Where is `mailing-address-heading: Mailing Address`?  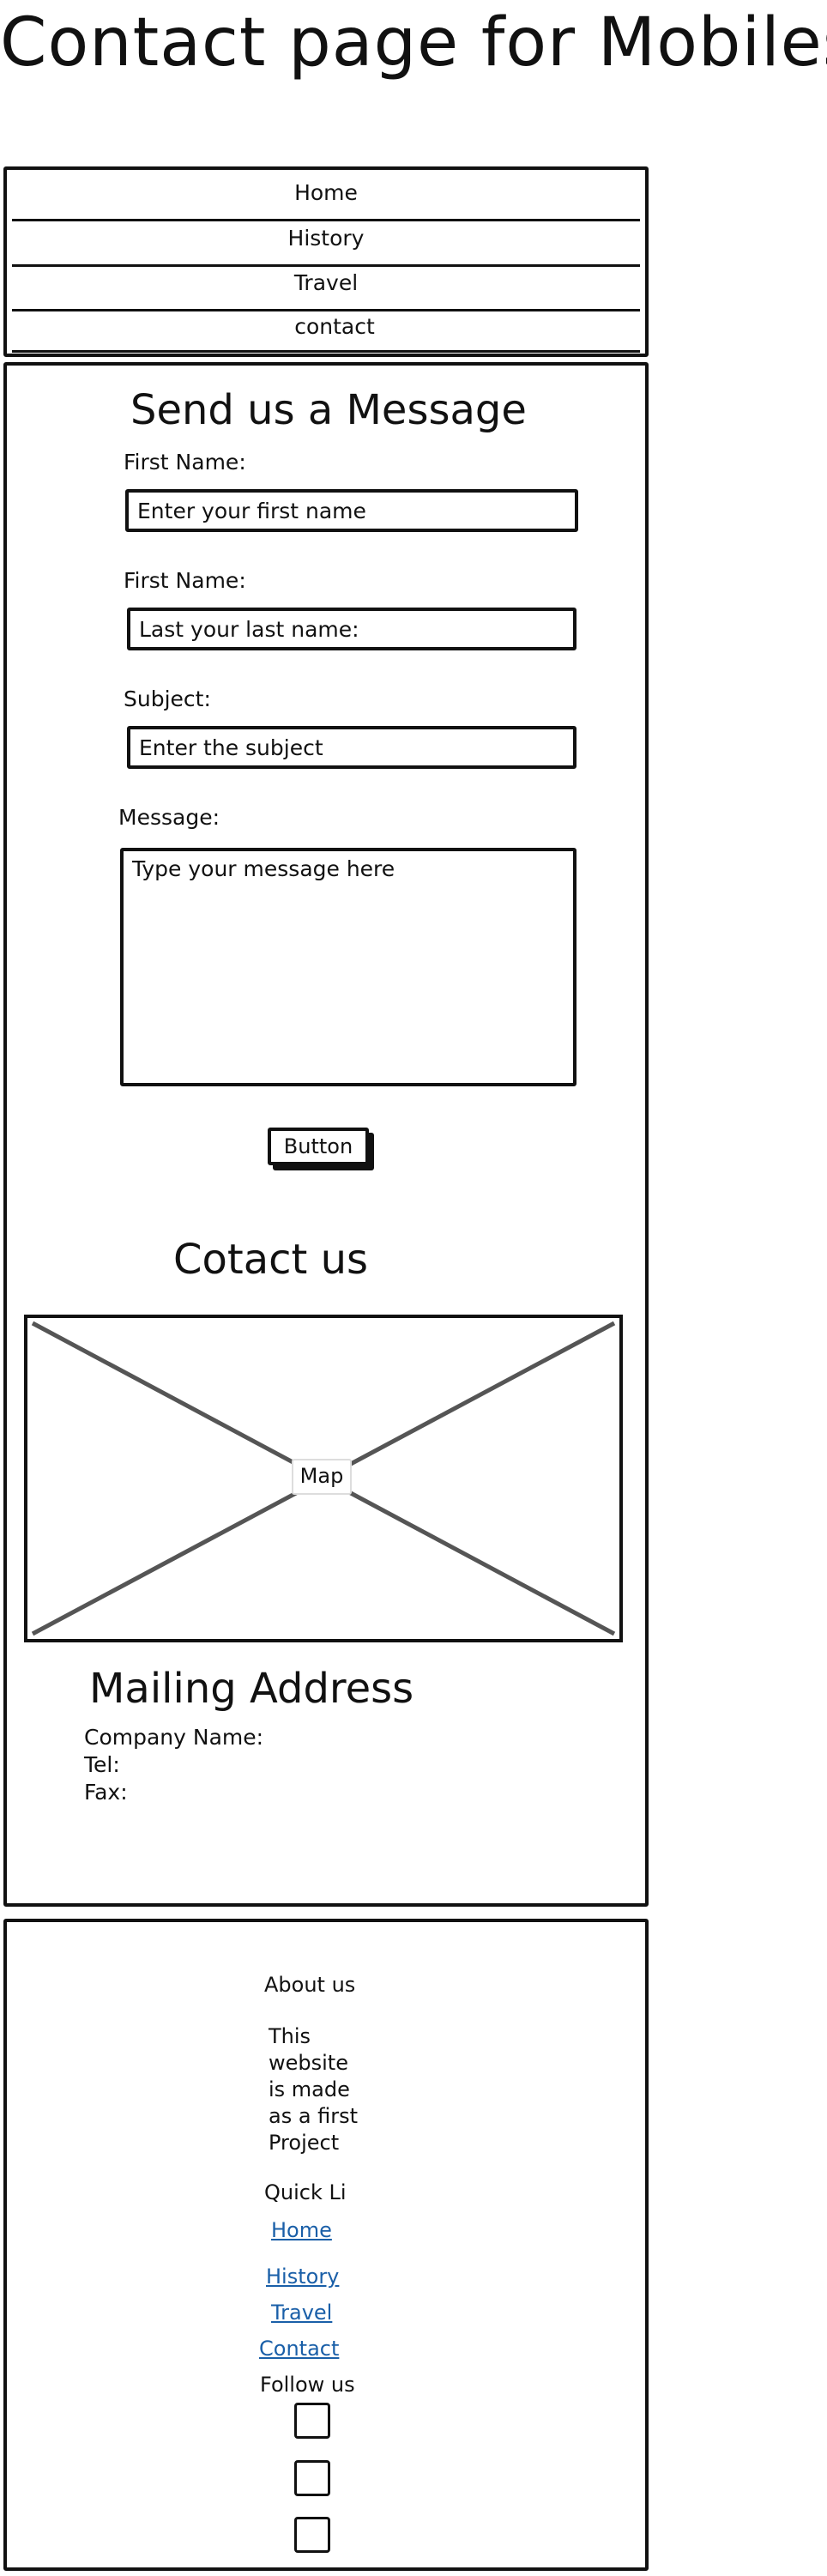 mailing-address-heading: Mailing Address is located at coordinates (251, 1689).